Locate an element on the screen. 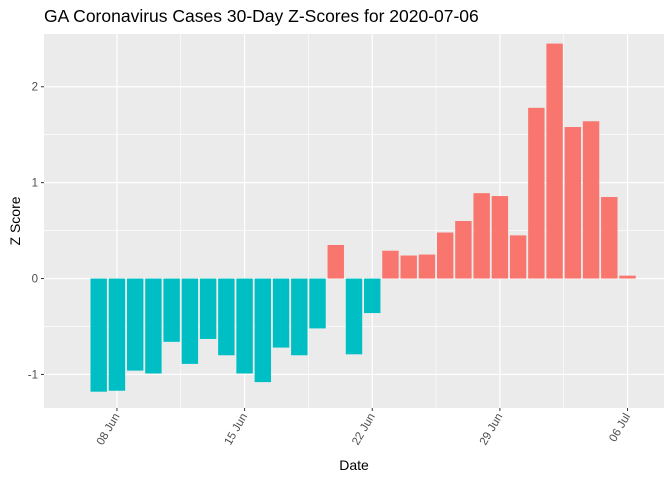 Image resolution: width=672 pixels, height=480 pixels. y-axis-title: Z Score is located at coordinates (15, 220).